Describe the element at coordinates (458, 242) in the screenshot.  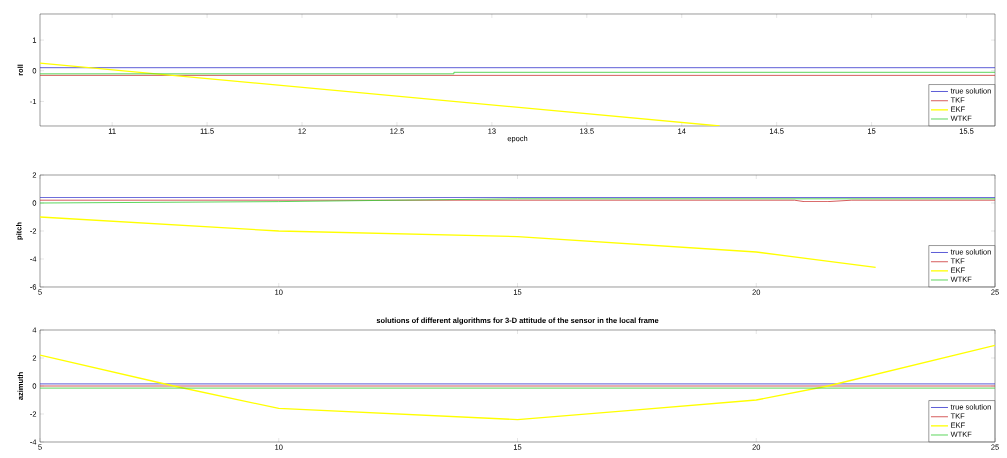
I see `line-series` at that location.